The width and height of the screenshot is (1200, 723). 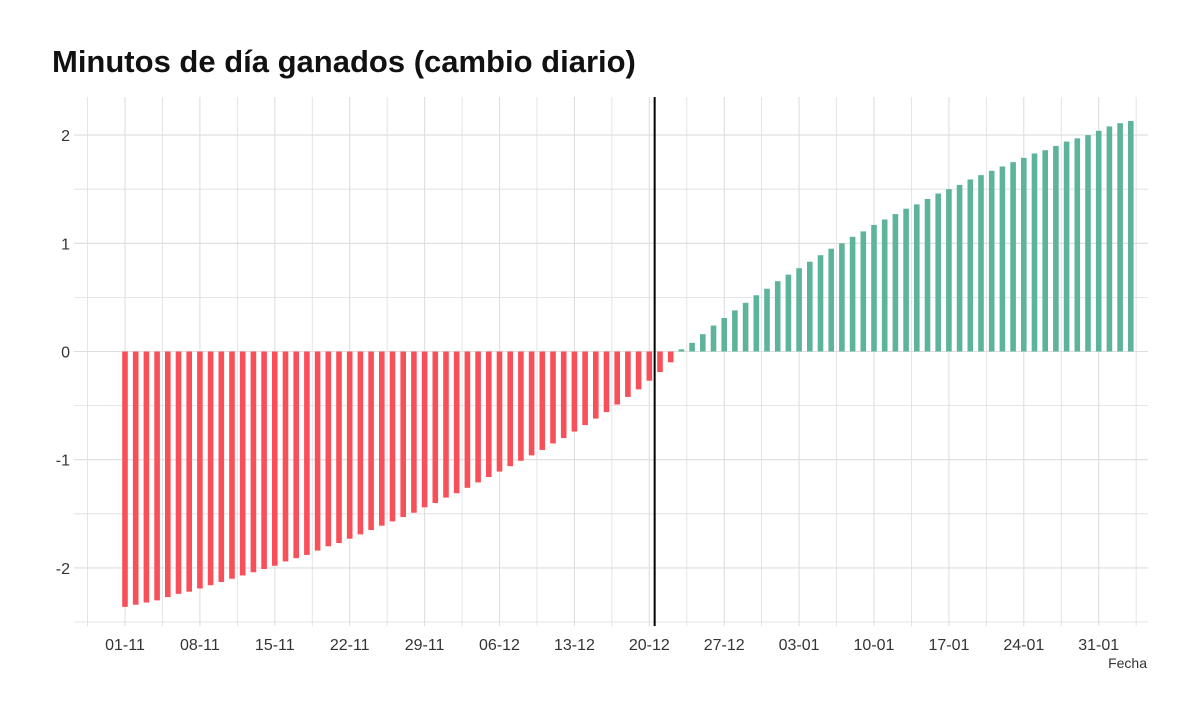 What do you see at coordinates (350, 645) in the screenshot?
I see `x-tick-label: 22-11` at bounding box center [350, 645].